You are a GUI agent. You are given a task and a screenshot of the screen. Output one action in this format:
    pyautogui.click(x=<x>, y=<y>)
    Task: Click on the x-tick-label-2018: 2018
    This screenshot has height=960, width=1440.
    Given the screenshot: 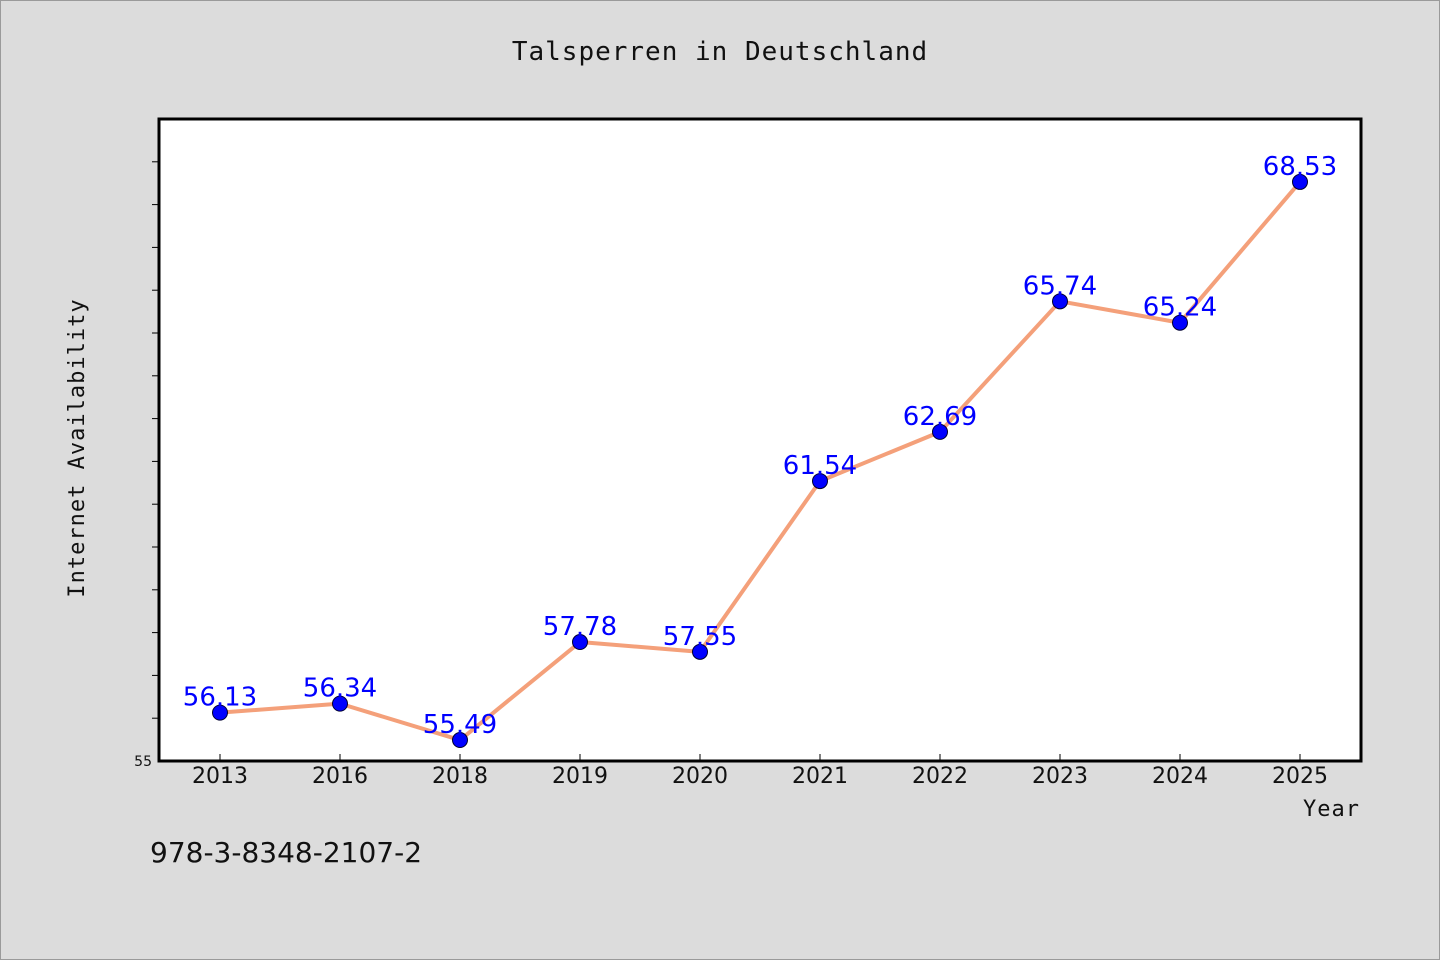 What is the action you would take?
    pyautogui.click(x=460, y=776)
    